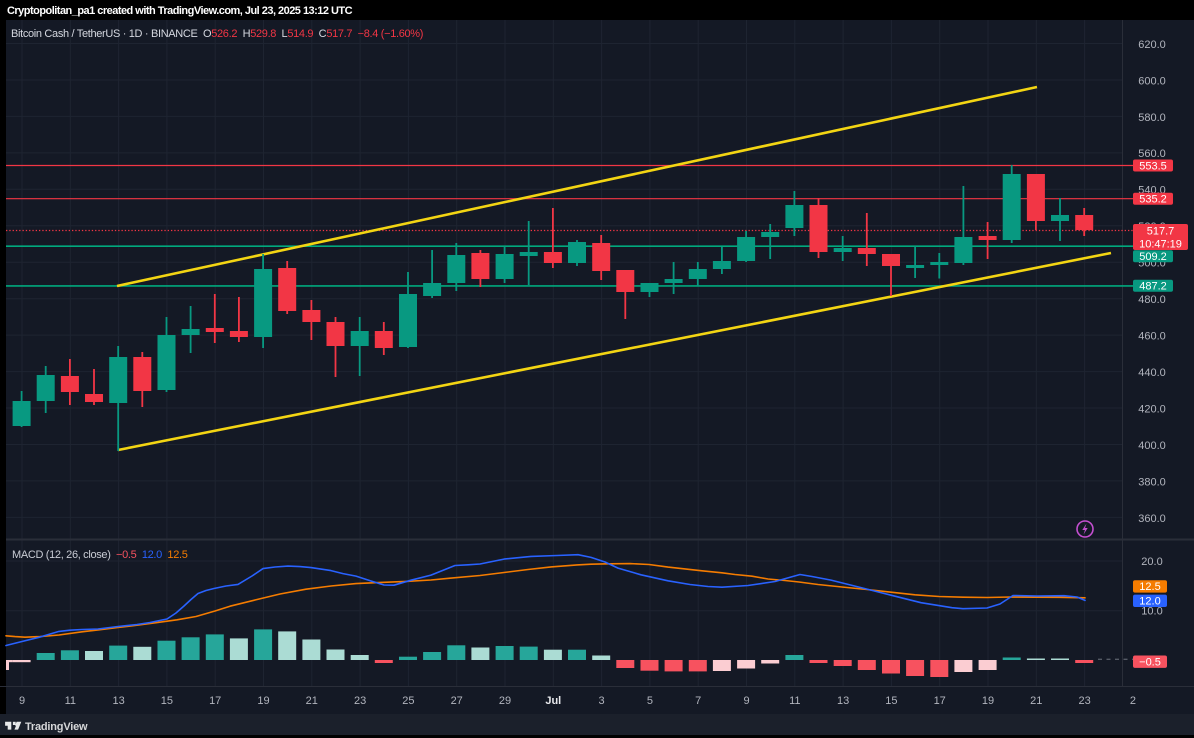 This screenshot has width=1194, height=738. What do you see at coordinates (1133, 701) in the screenshot?
I see `svg-text: 2` at bounding box center [1133, 701].